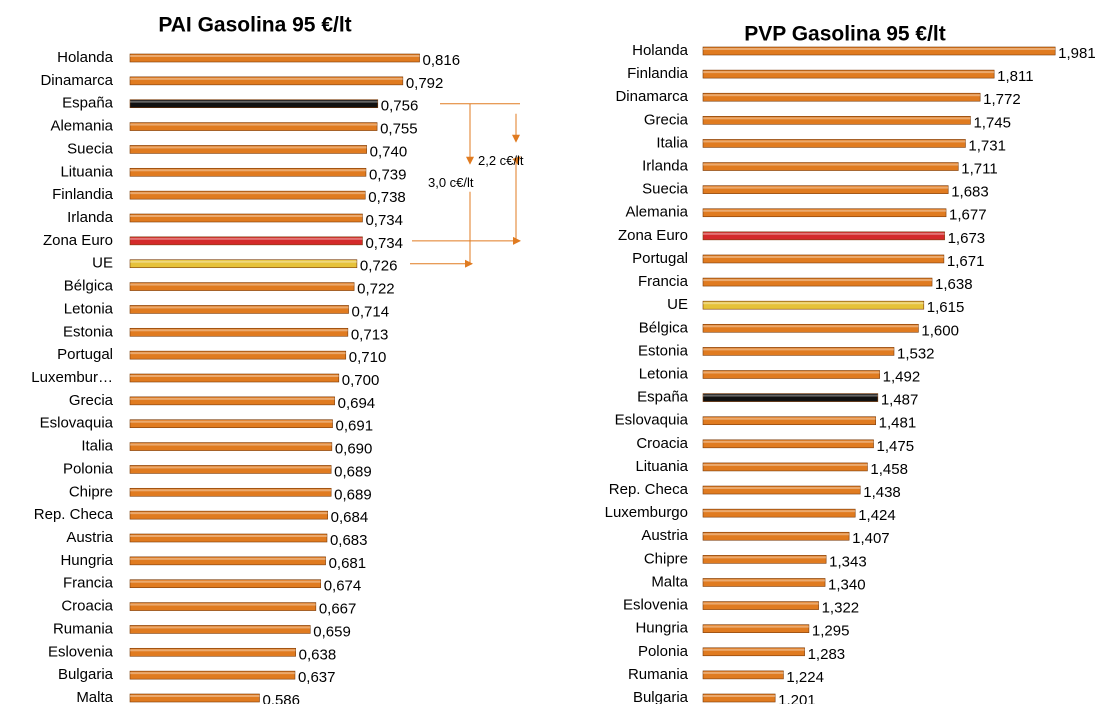 The height and width of the screenshot is (704, 1112). Describe the element at coordinates (97, 446) in the screenshot. I see `category-label: Italia` at that location.